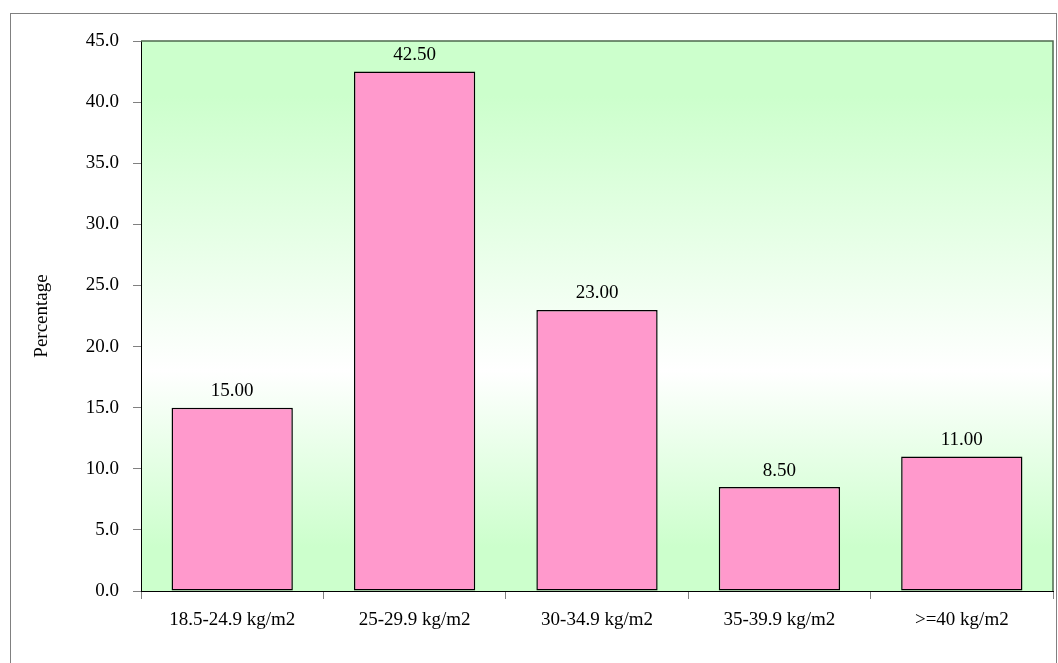  Describe the element at coordinates (102, 223) in the screenshot. I see `y-tick-label: 30.0` at that location.